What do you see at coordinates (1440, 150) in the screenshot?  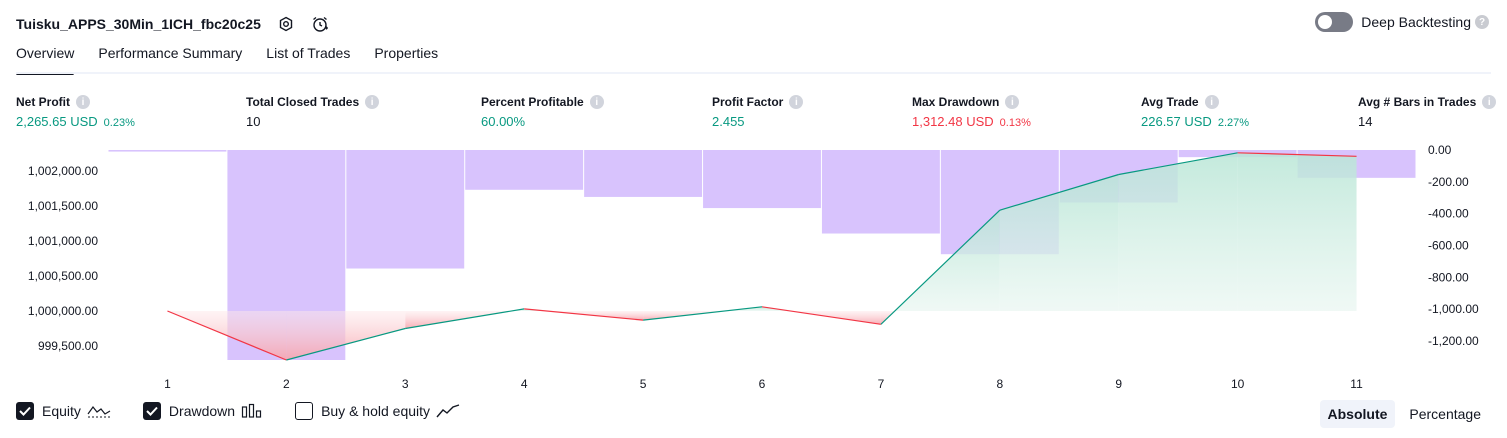 I see `right-axis-tick-label: 0.00` at bounding box center [1440, 150].